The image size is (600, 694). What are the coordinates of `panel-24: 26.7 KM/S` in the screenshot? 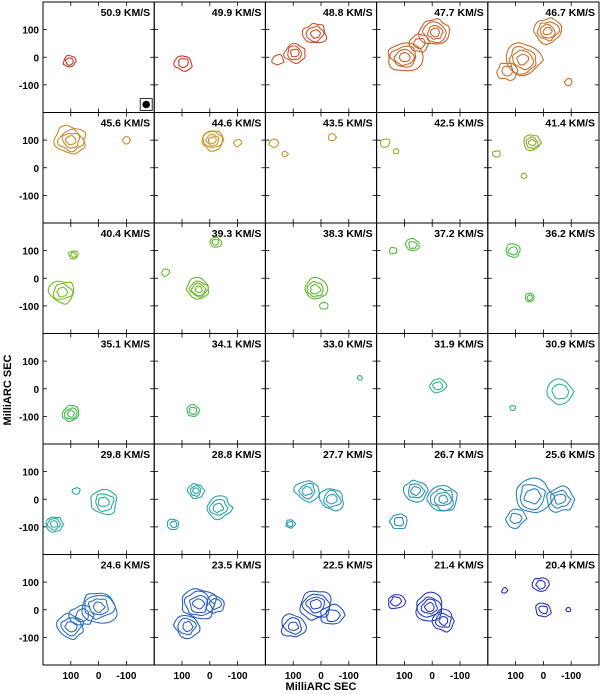 It's located at (432, 499).